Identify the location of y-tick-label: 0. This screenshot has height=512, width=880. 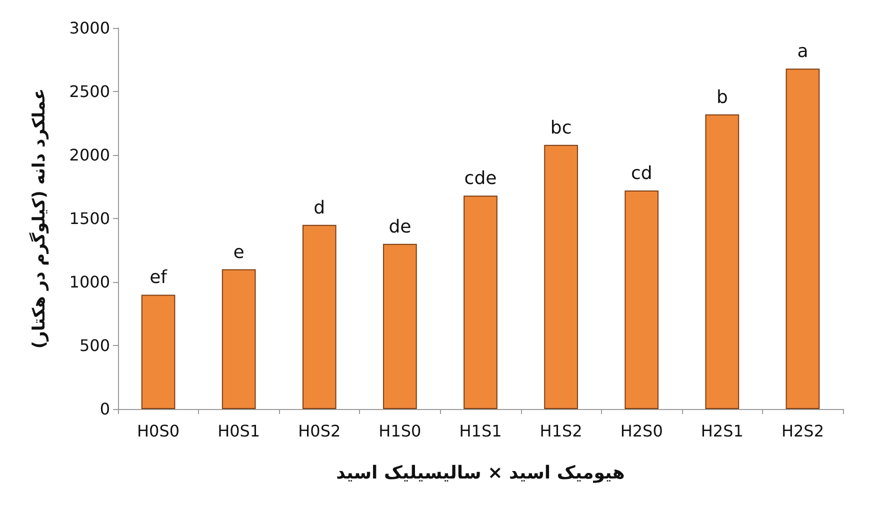
(105, 409).